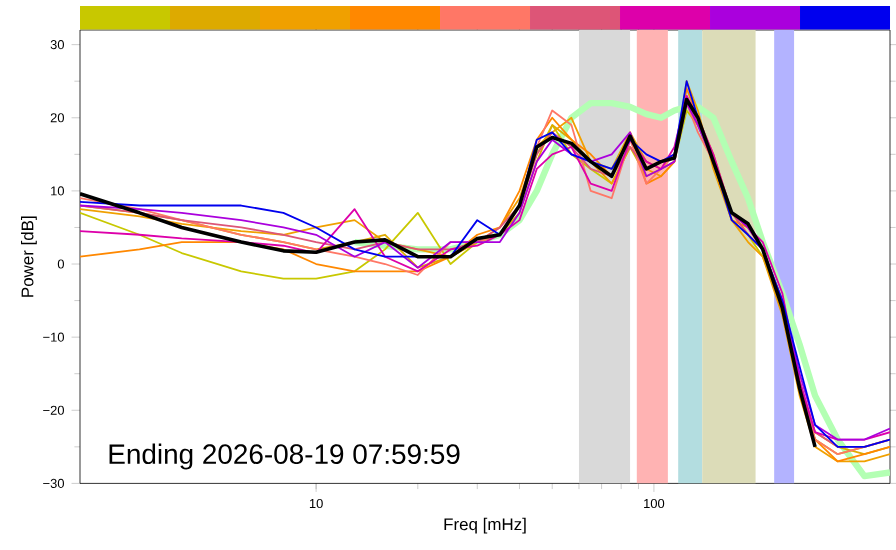  What do you see at coordinates (485, 525) in the screenshot?
I see `x-axis-title: Freq [mHz]` at bounding box center [485, 525].